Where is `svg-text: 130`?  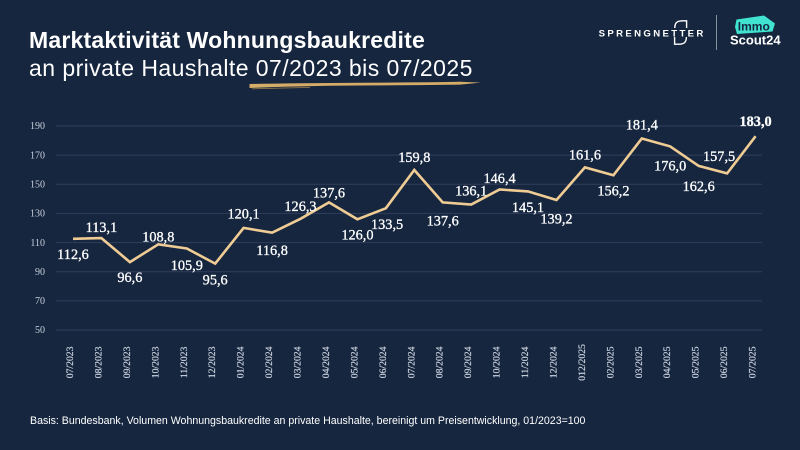 svg-text: 130 is located at coordinates (37, 214).